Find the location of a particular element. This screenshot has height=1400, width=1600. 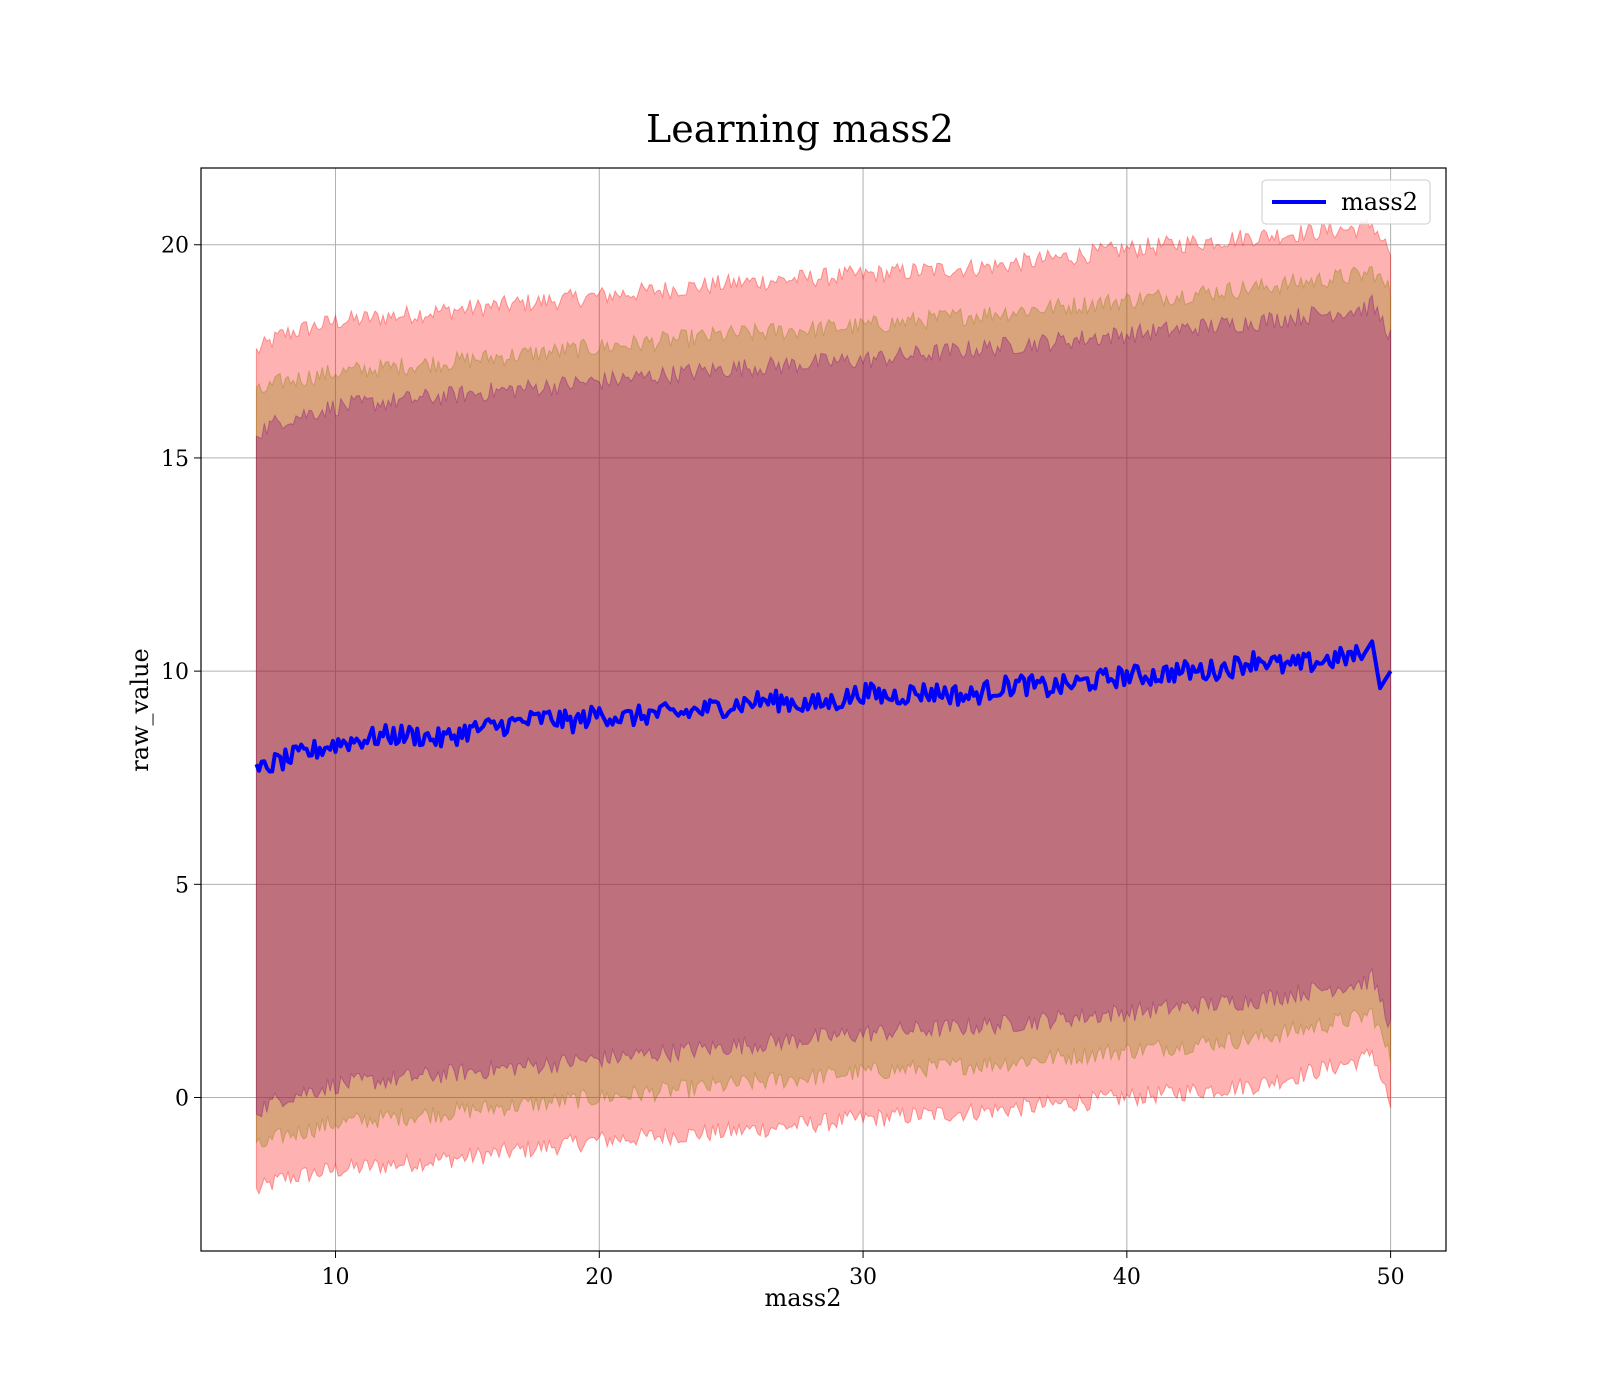

x-tick-label: 40 is located at coordinates (1127, 1277).